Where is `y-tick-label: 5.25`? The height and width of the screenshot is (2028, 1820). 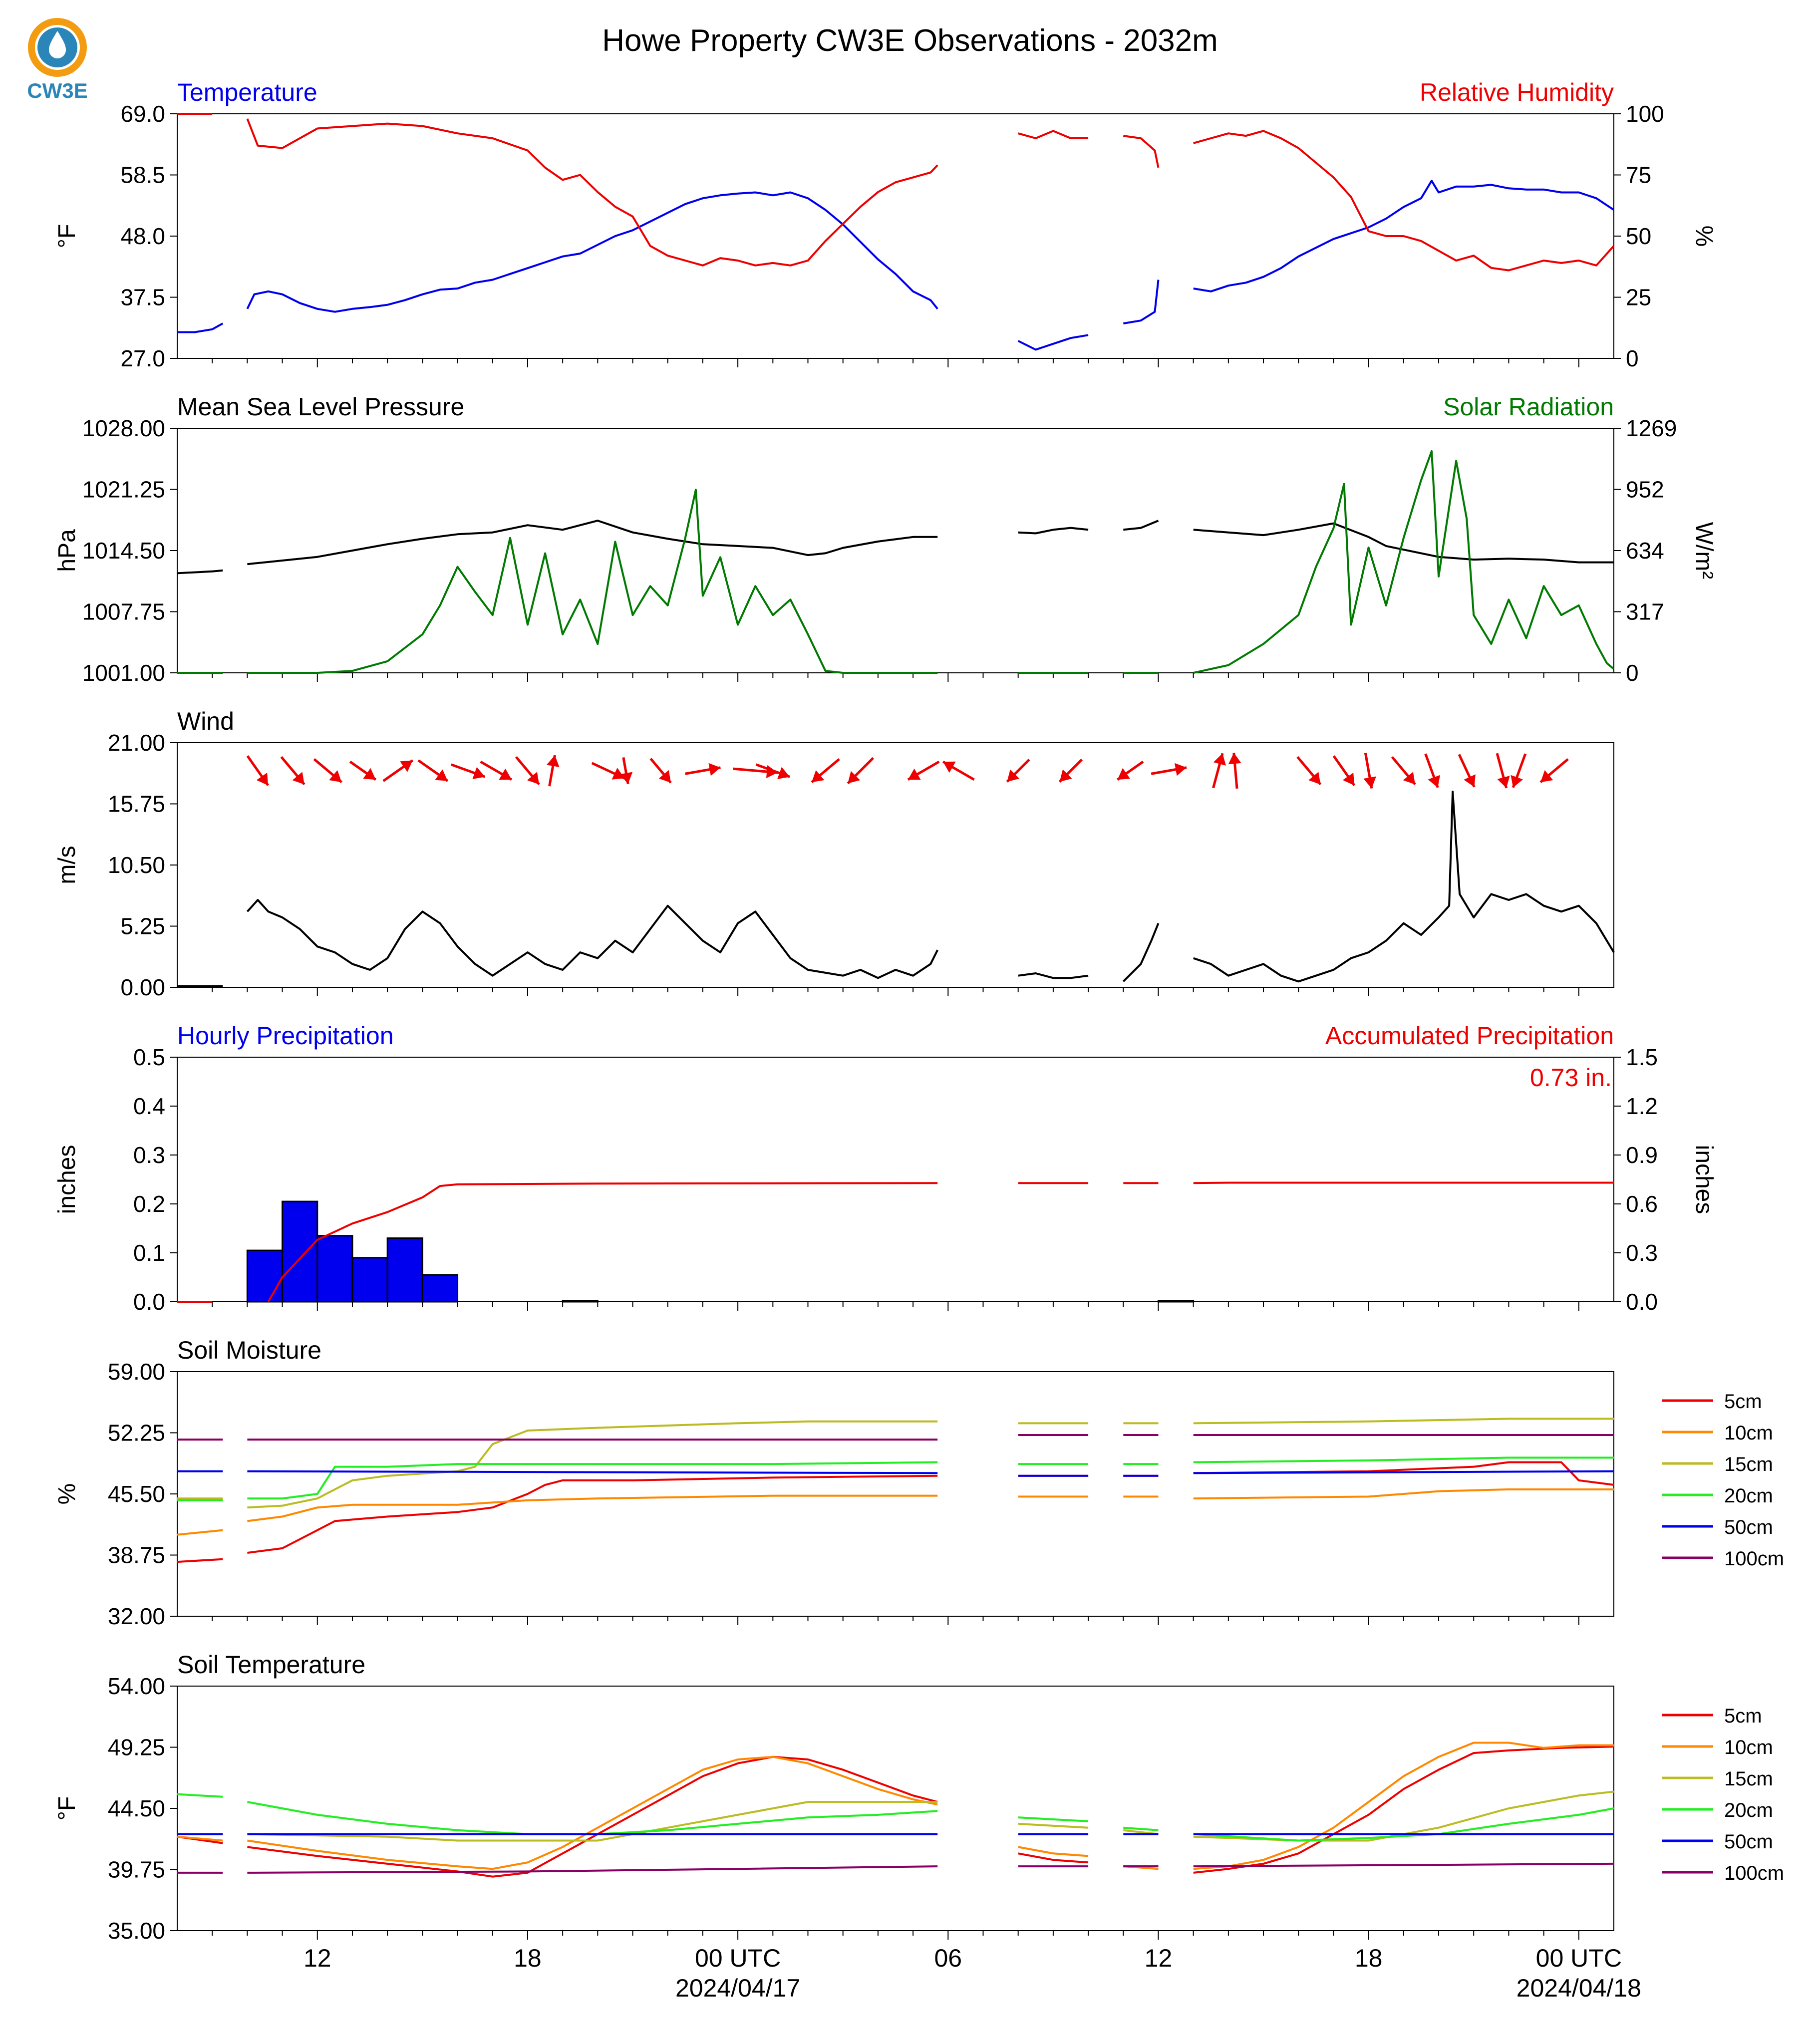
y-tick-label: 5.25 is located at coordinates (142, 926).